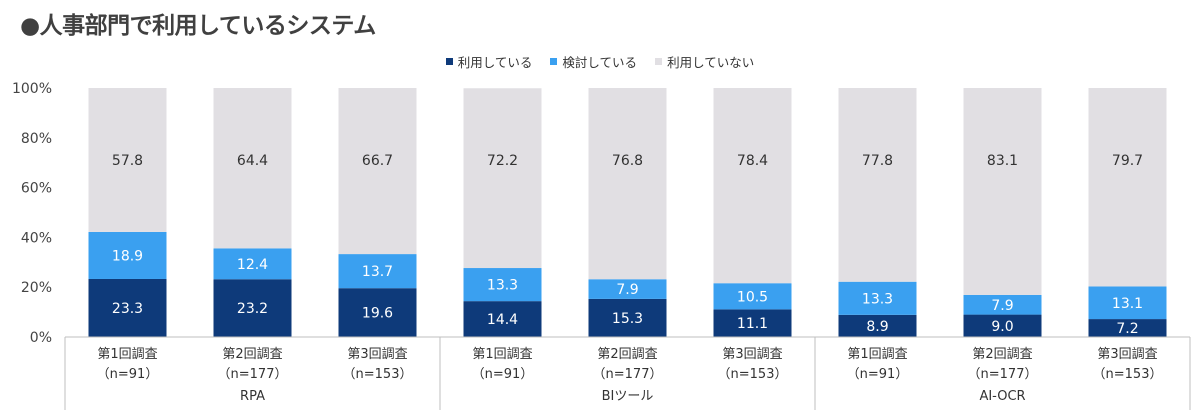 The width and height of the screenshot is (1200, 412). I want to click on data-label-using: 19.6, so click(377, 314).